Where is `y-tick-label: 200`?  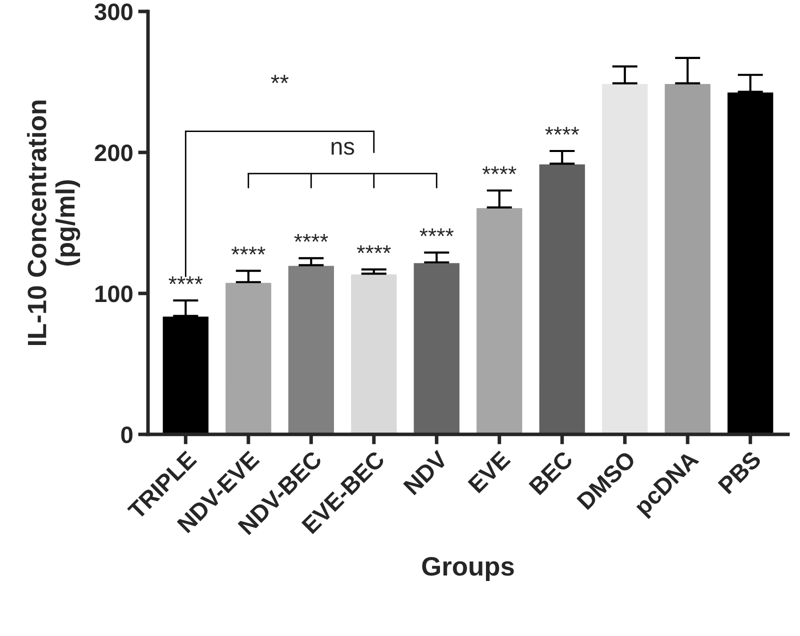 y-tick-label: 200 is located at coordinates (113, 153).